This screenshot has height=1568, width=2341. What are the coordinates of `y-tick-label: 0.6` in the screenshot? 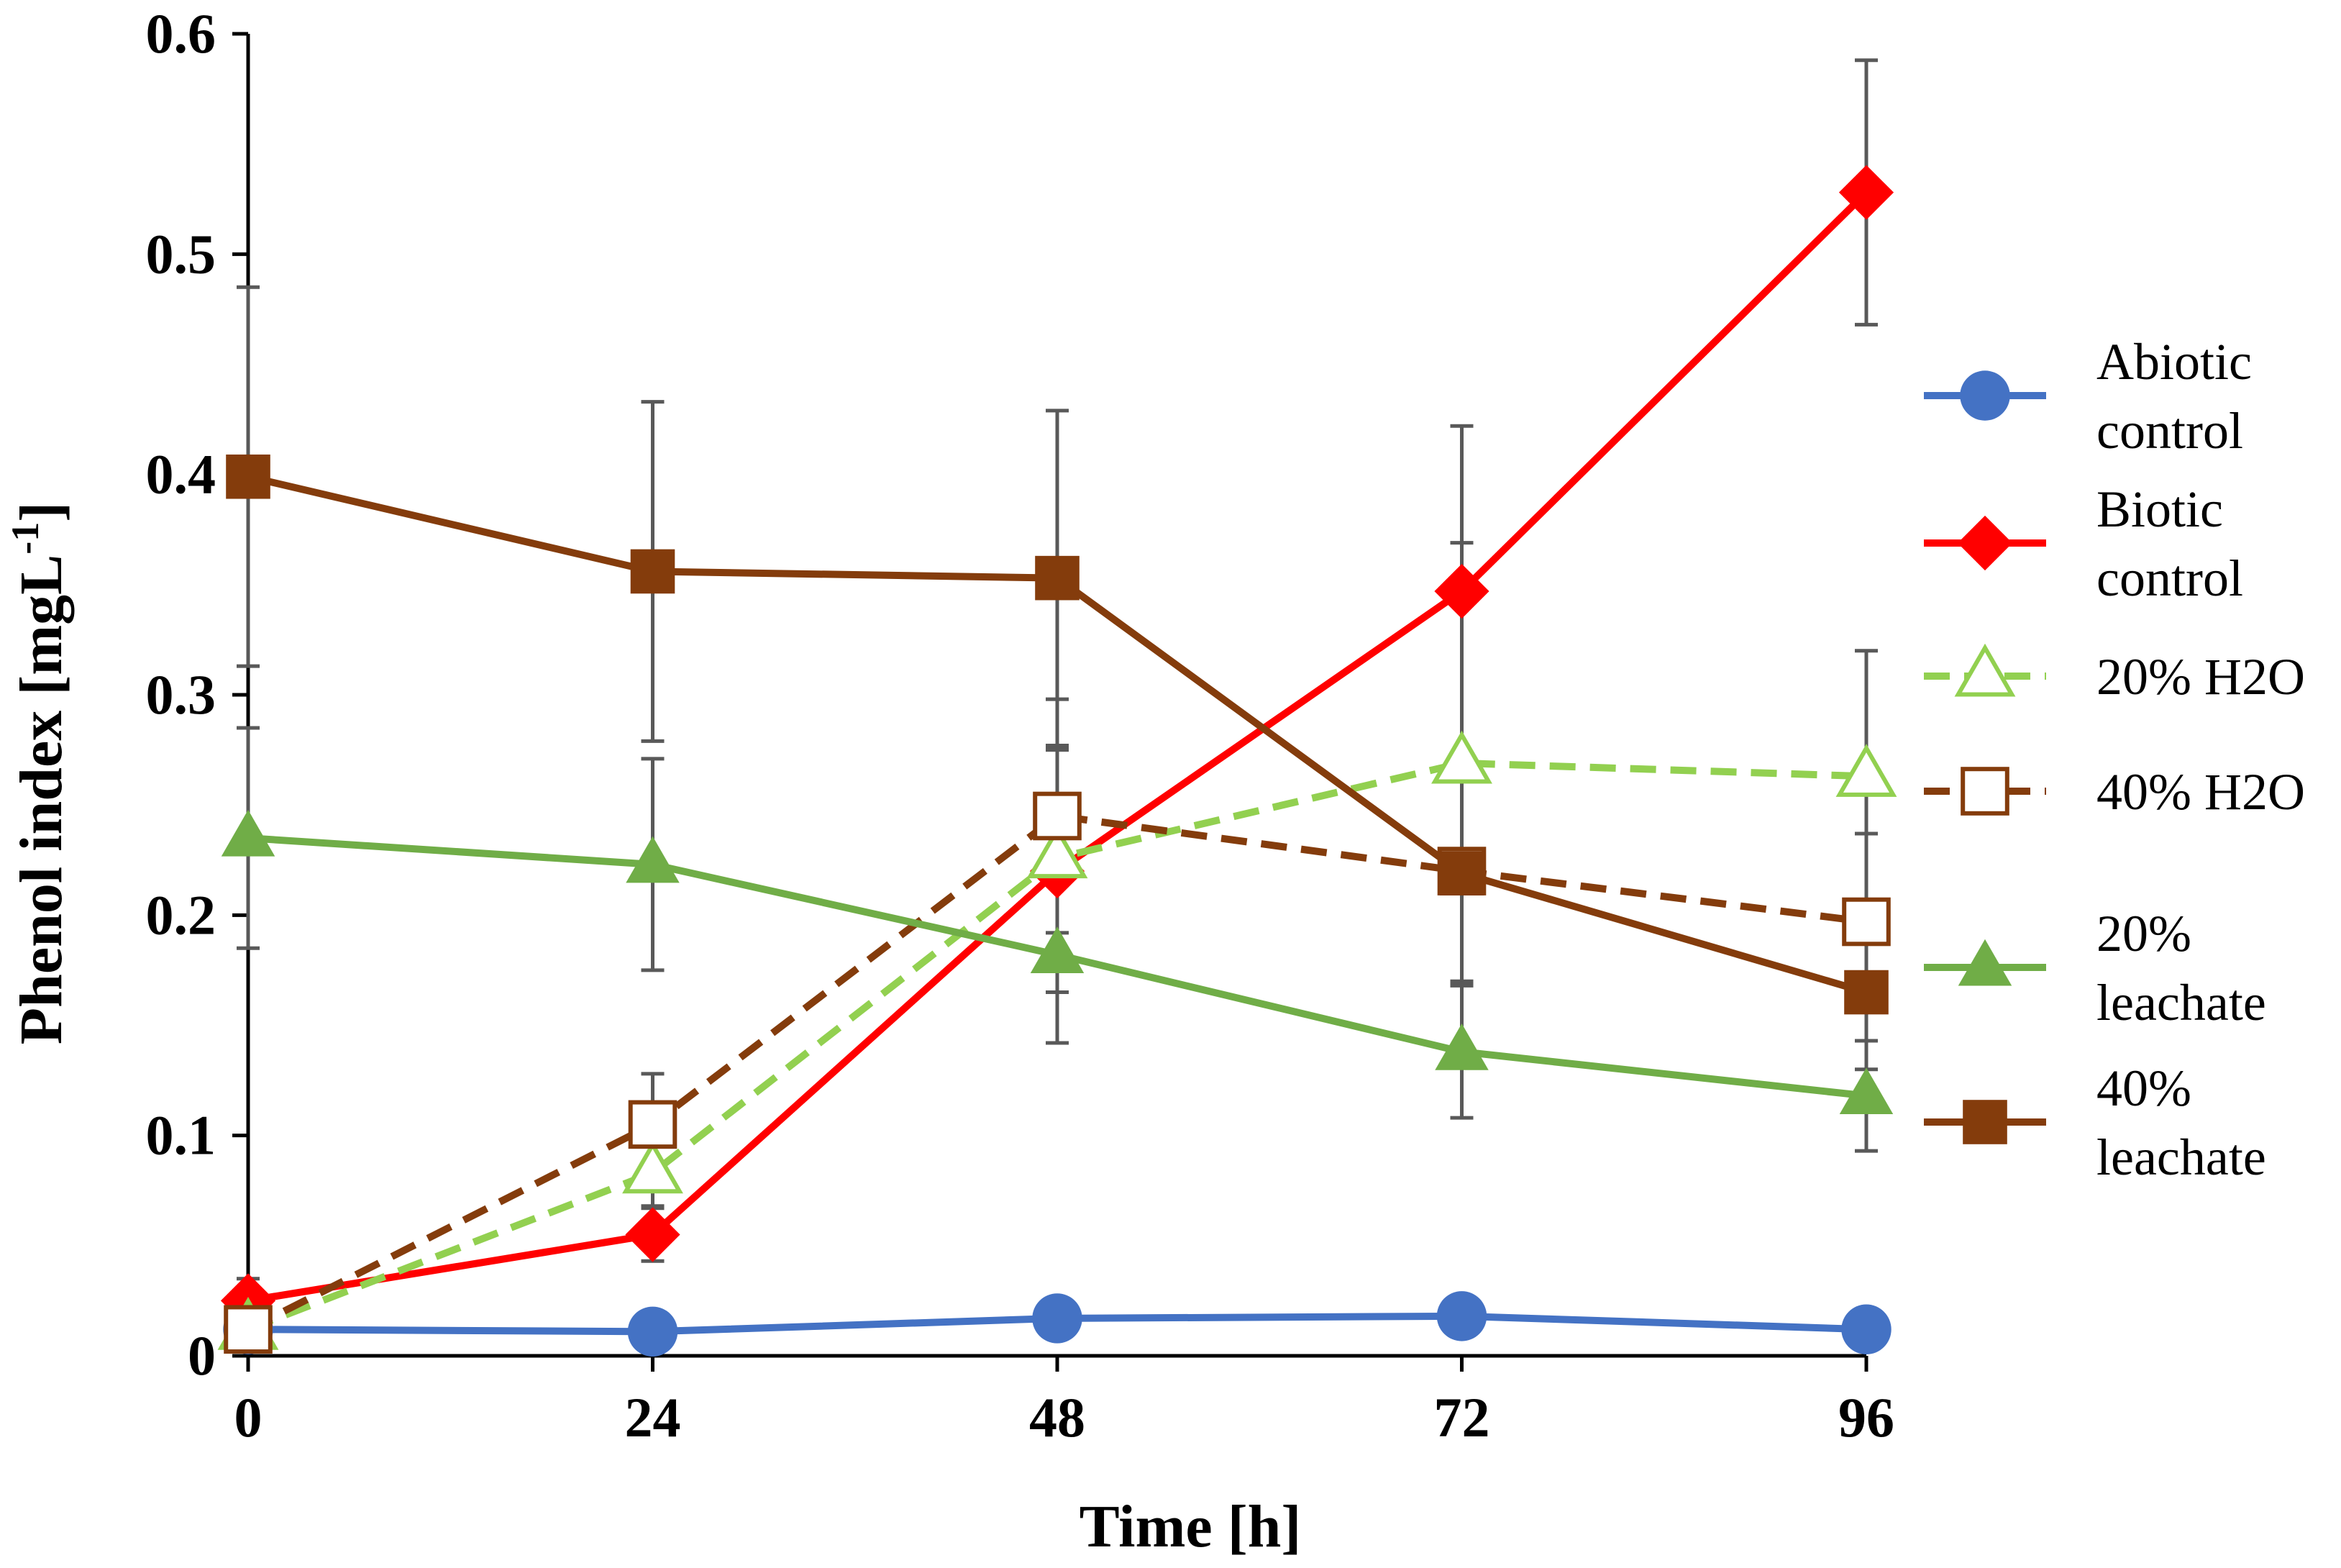 It's located at (181, 34).